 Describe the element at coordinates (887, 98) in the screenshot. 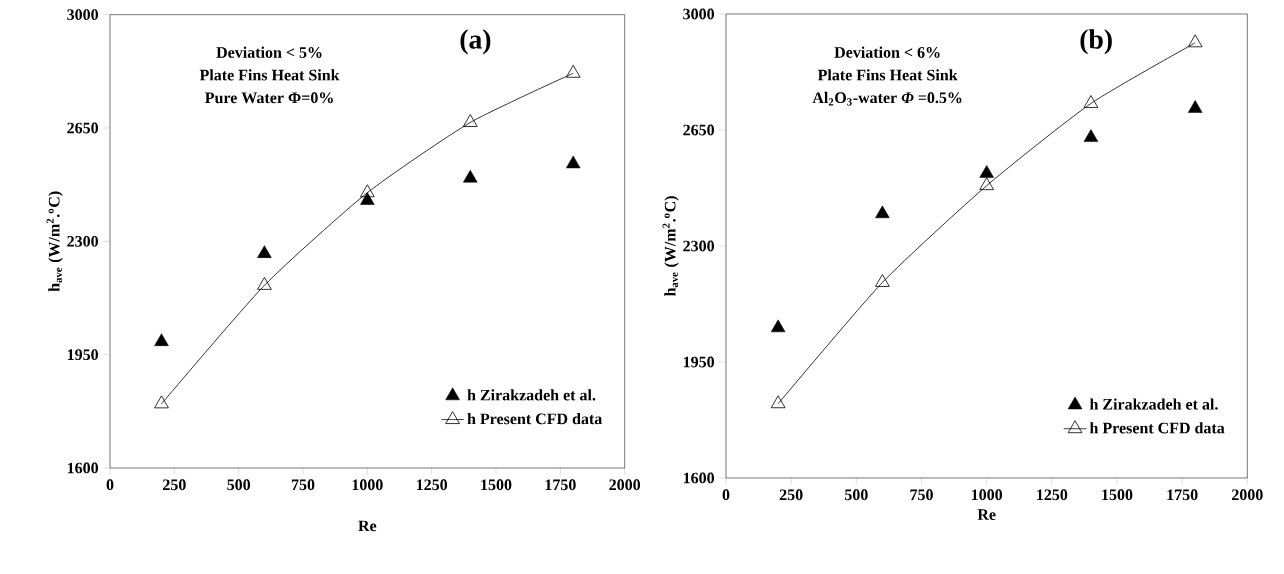

I see `annotation: Al$_{2}$O$_{3}$-water Φ =0.5%` at that location.